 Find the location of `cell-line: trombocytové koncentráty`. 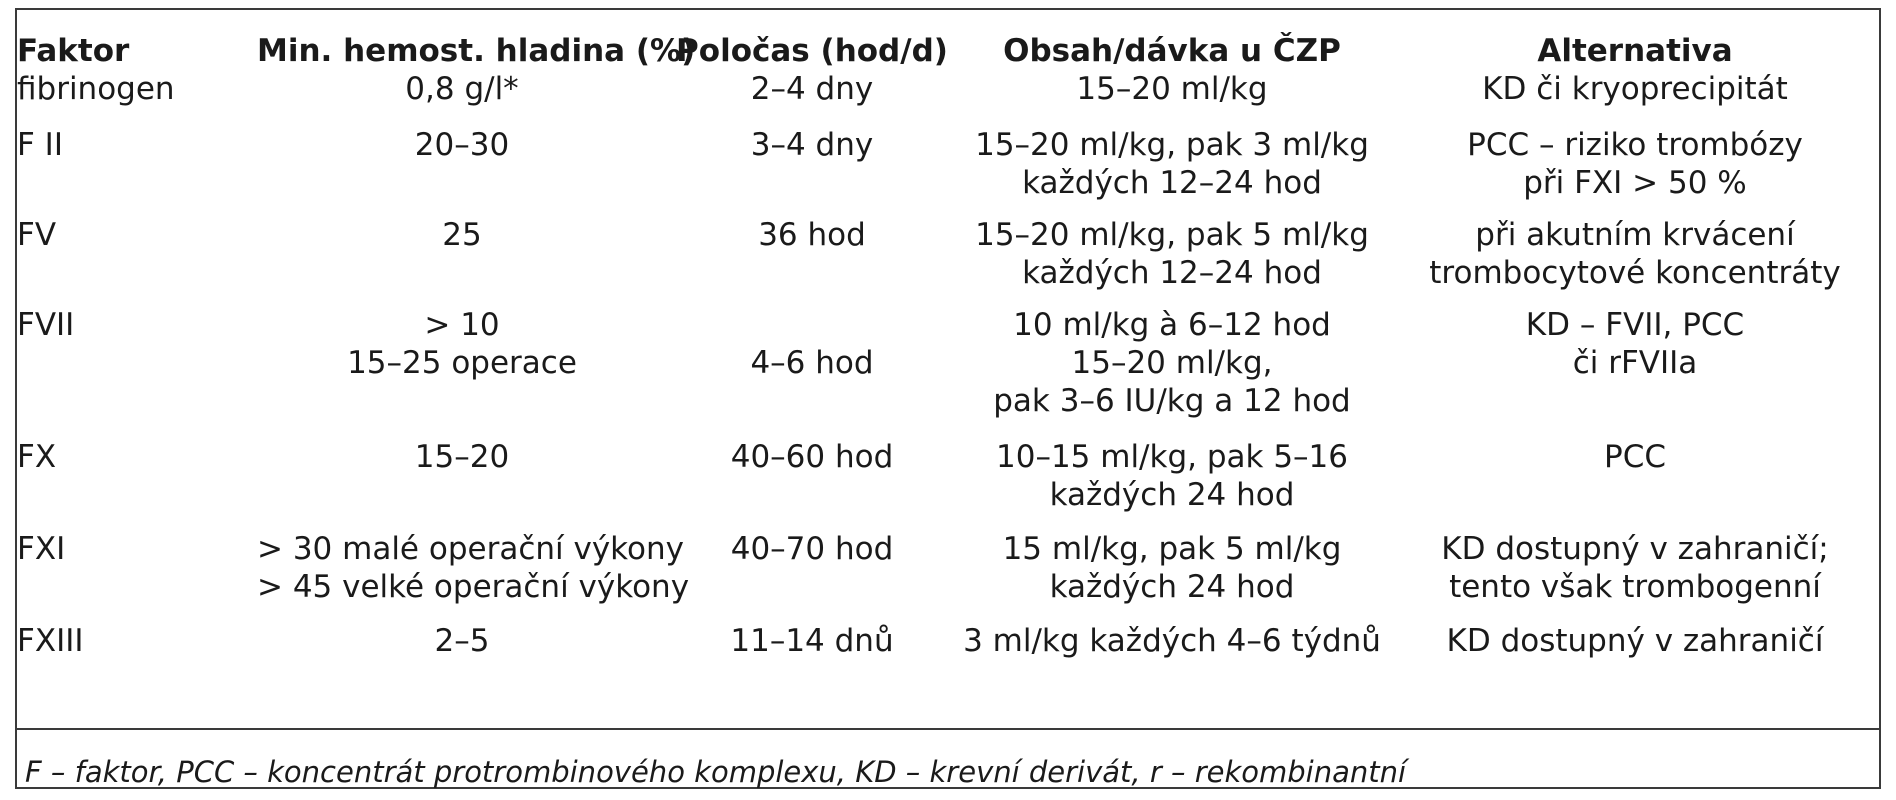

cell-line: trombocytové koncentráty is located at coordinates (1635, 273).